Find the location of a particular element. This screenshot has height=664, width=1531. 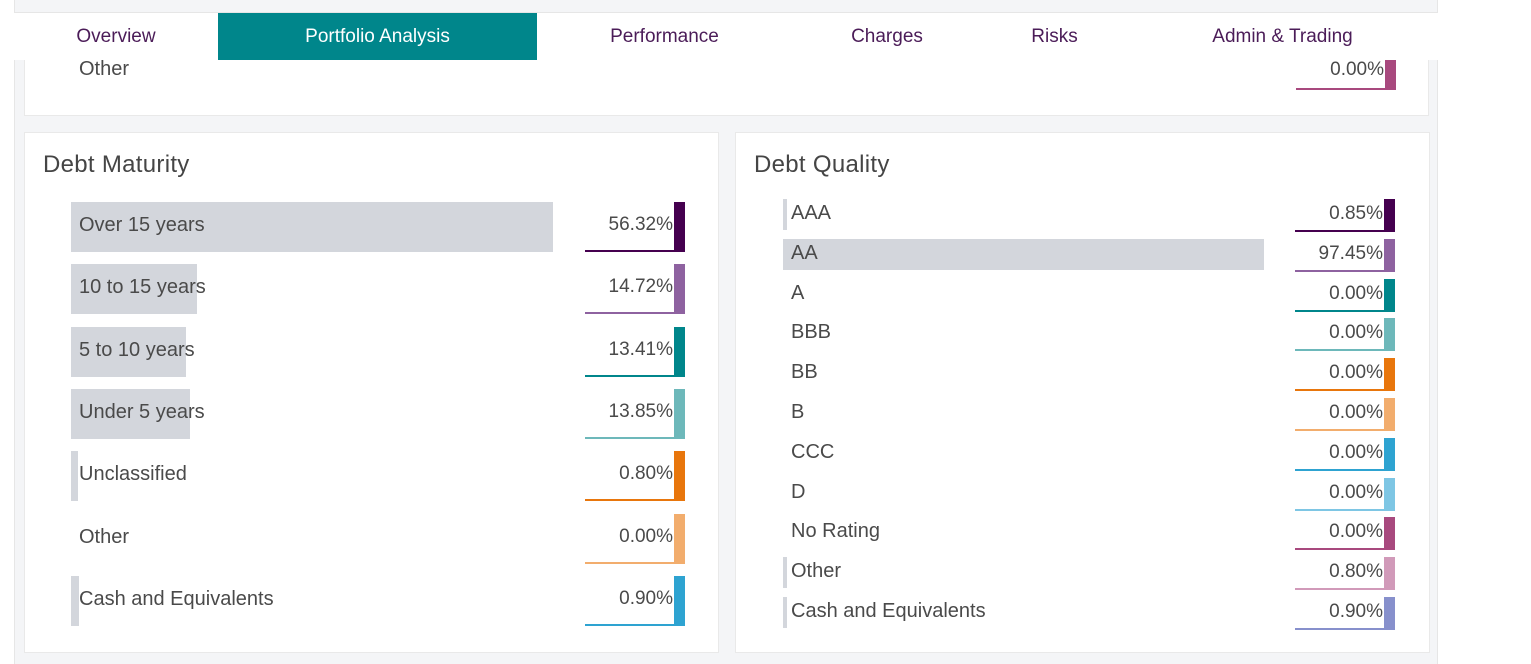

value-box: 56.32% is located at coordinates (635, 227).